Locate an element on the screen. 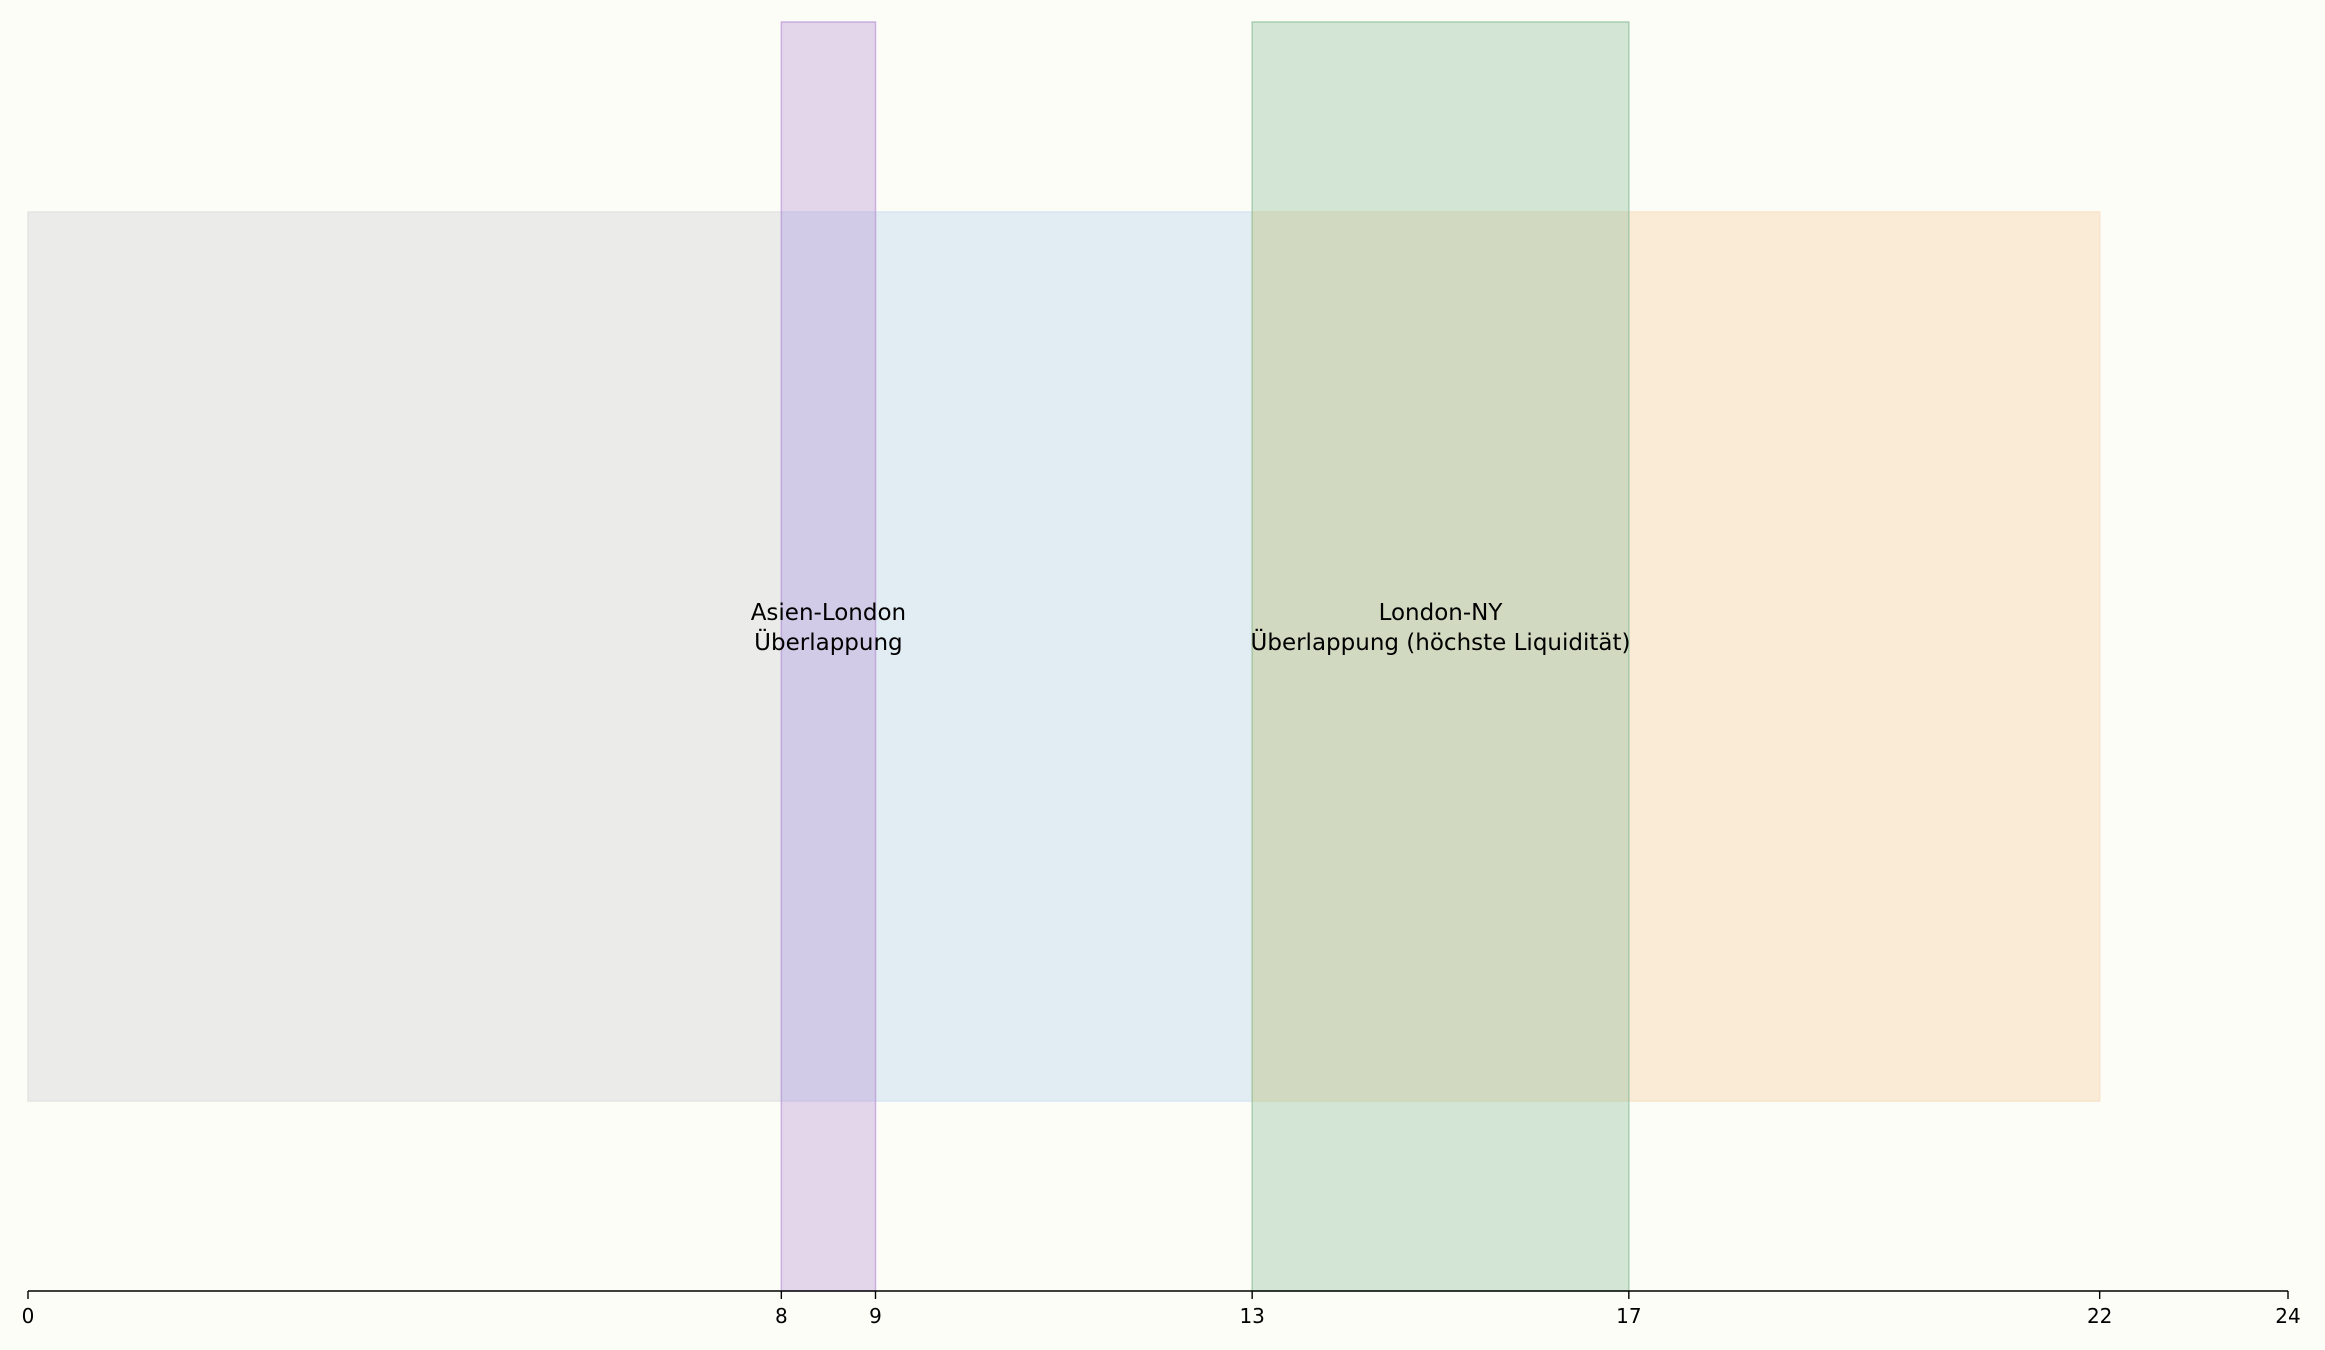 The image size is (2325, 1350). x-tick-label: 24 is located at coordinates (2287, 1316).